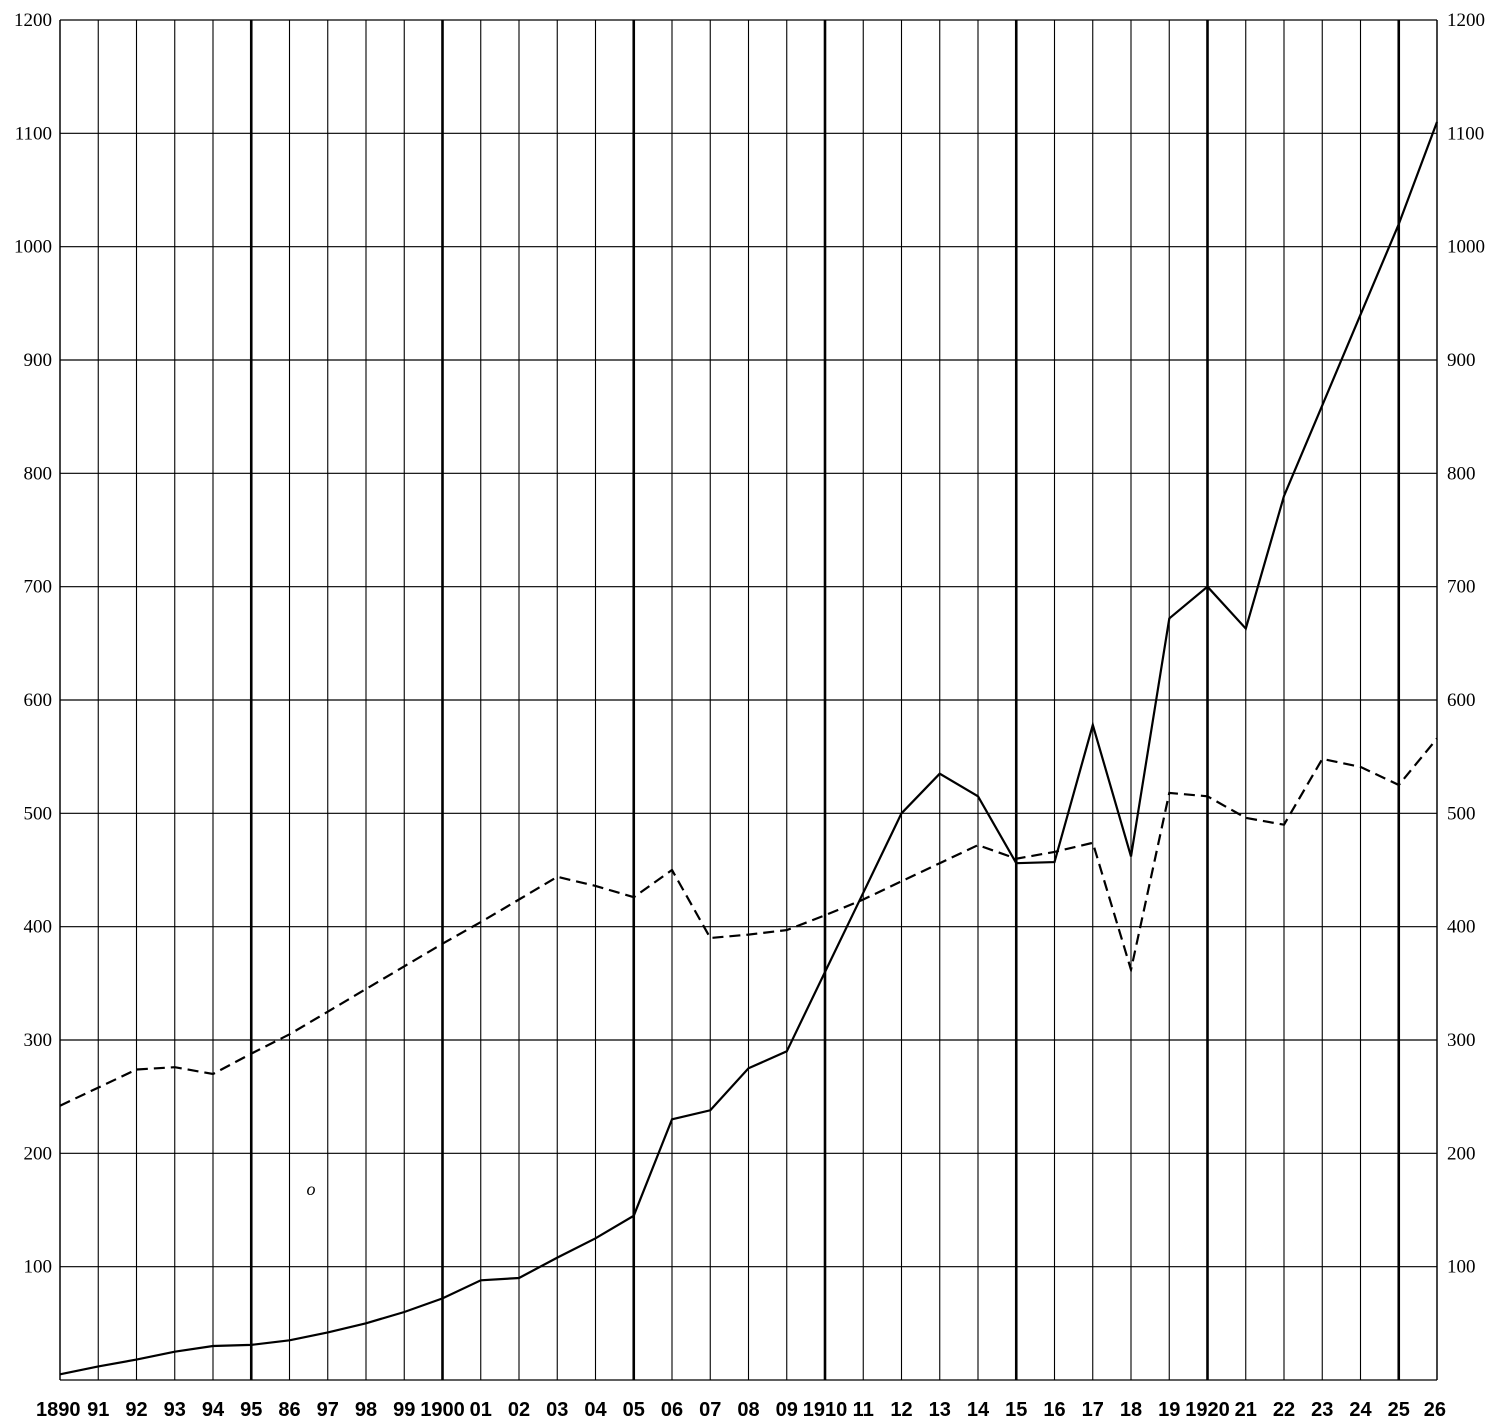 This screenshot has width=1509, height=1423. I want to click on stray-mark: o, so click(311, 1189).